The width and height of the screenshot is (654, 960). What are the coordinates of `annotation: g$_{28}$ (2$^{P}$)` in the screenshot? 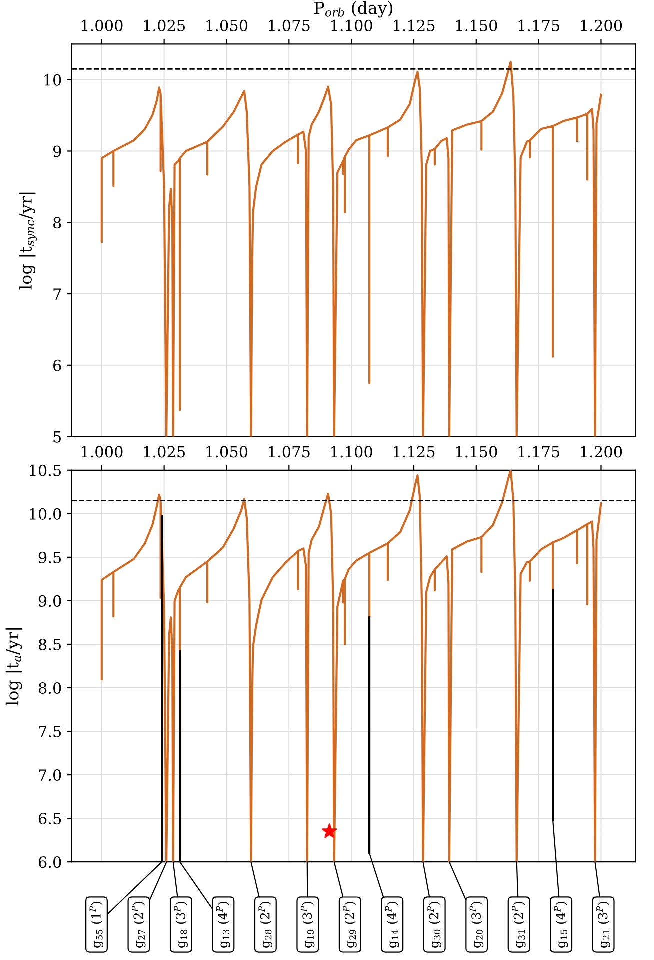 It's located at (265, 925).